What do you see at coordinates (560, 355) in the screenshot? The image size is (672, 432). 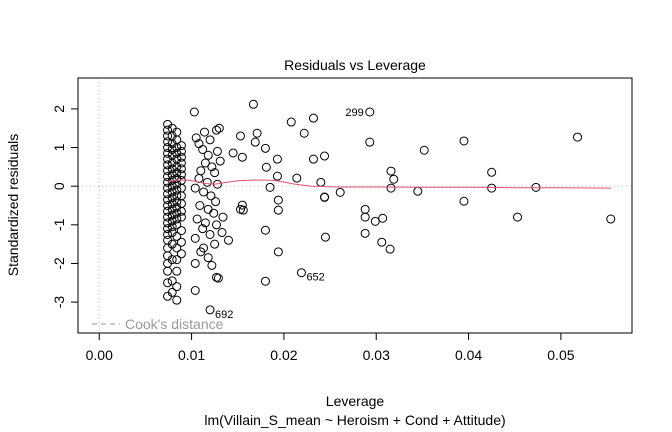 I see `x-tick-label: 0.05` at bounding box center [560, 355].